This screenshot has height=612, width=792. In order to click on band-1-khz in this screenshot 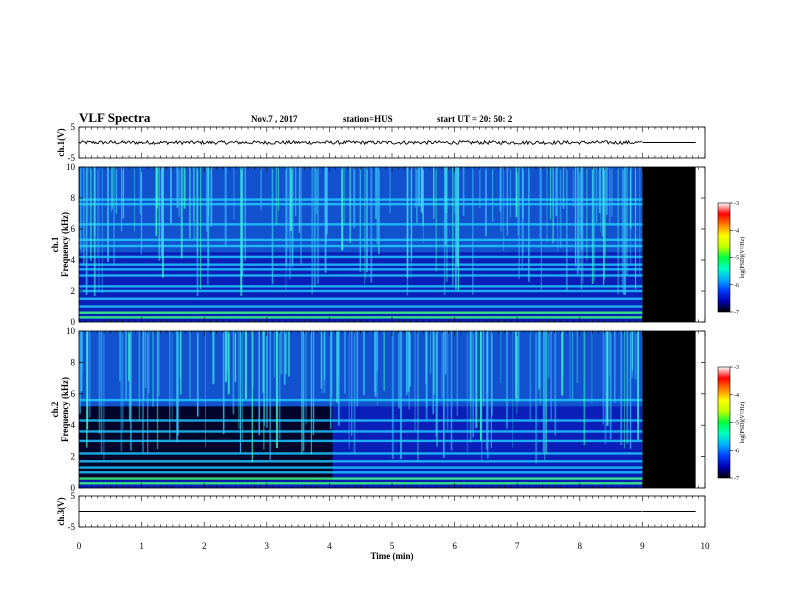, I will do `click(361, 472)`.